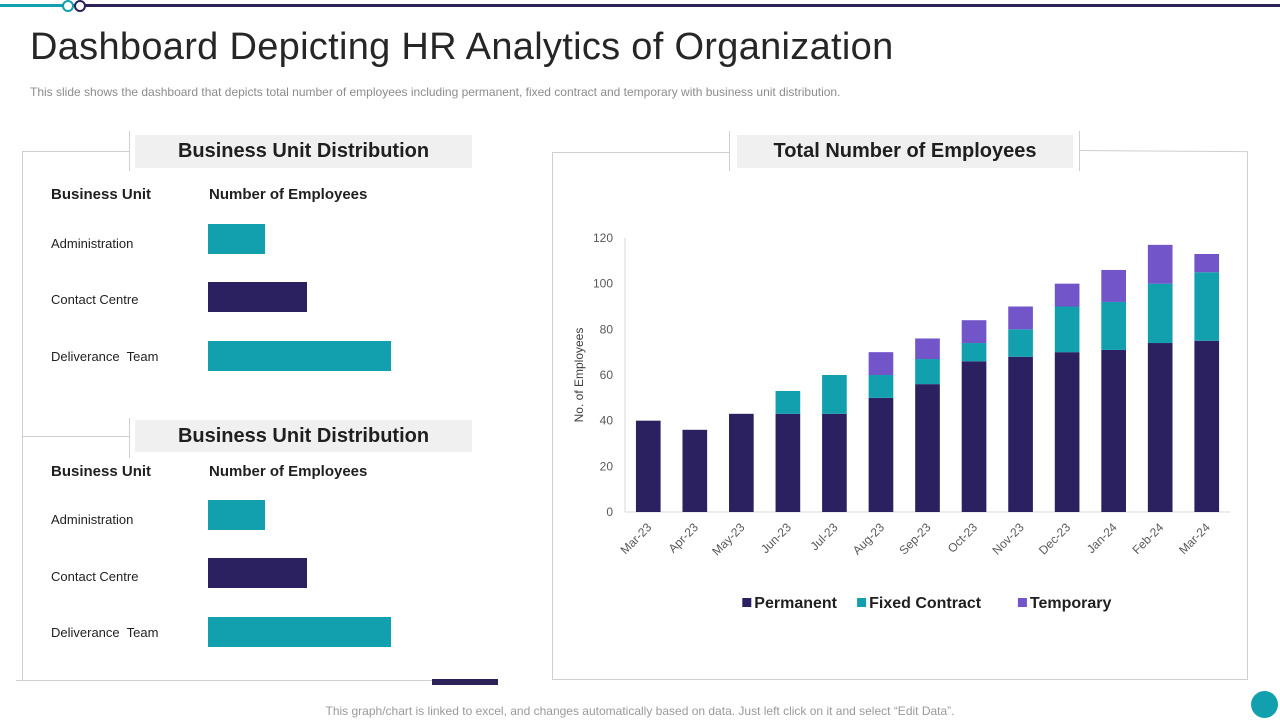 The width and height of the screenshot is (1280, 720). What do you see at coordinates (607, 329) in the screenshot?
I see `y-tick-label: 80` at bounding box center [607, 329].